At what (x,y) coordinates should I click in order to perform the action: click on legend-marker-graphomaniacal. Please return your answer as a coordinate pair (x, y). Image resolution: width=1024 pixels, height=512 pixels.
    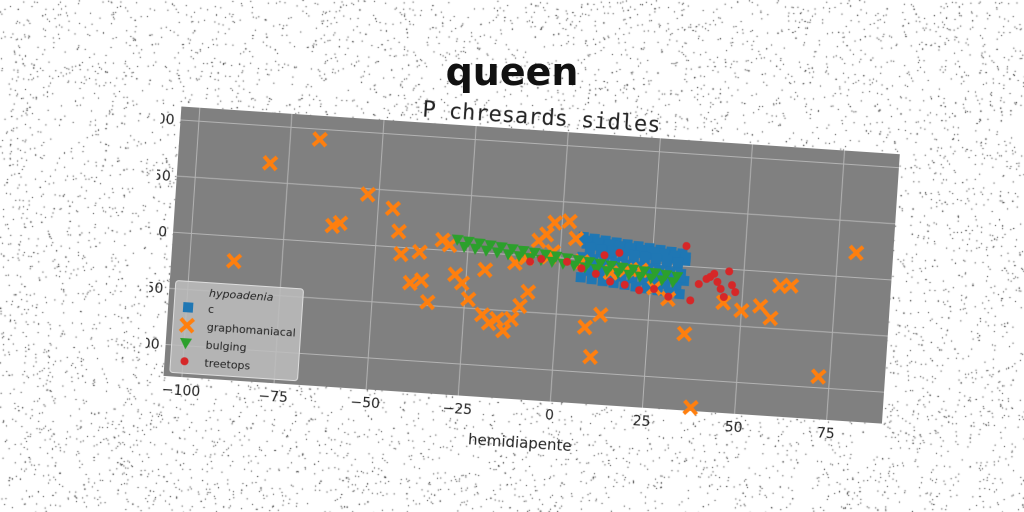
    Looking at the image, I should click on (187, 325).